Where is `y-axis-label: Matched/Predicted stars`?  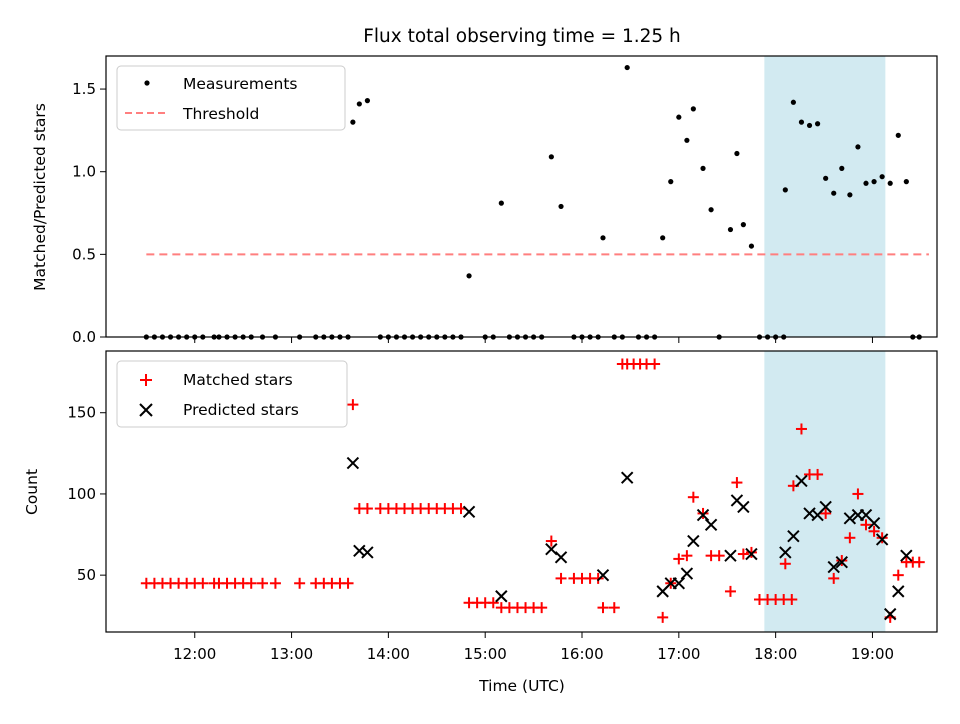
y-axis-label: Matched/Predicted stars is located at coordinates (40, 197).